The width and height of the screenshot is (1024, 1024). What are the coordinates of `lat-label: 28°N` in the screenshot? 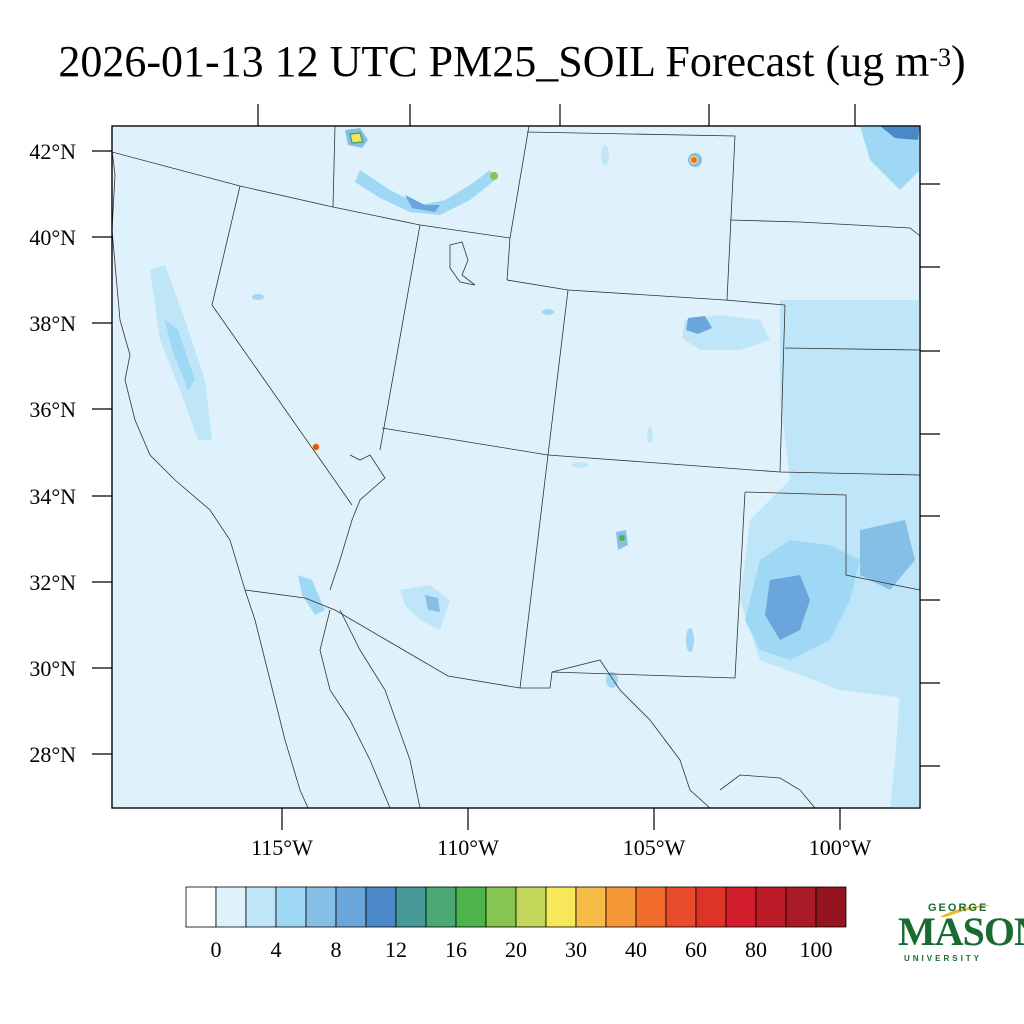 It's located at (52, 754).